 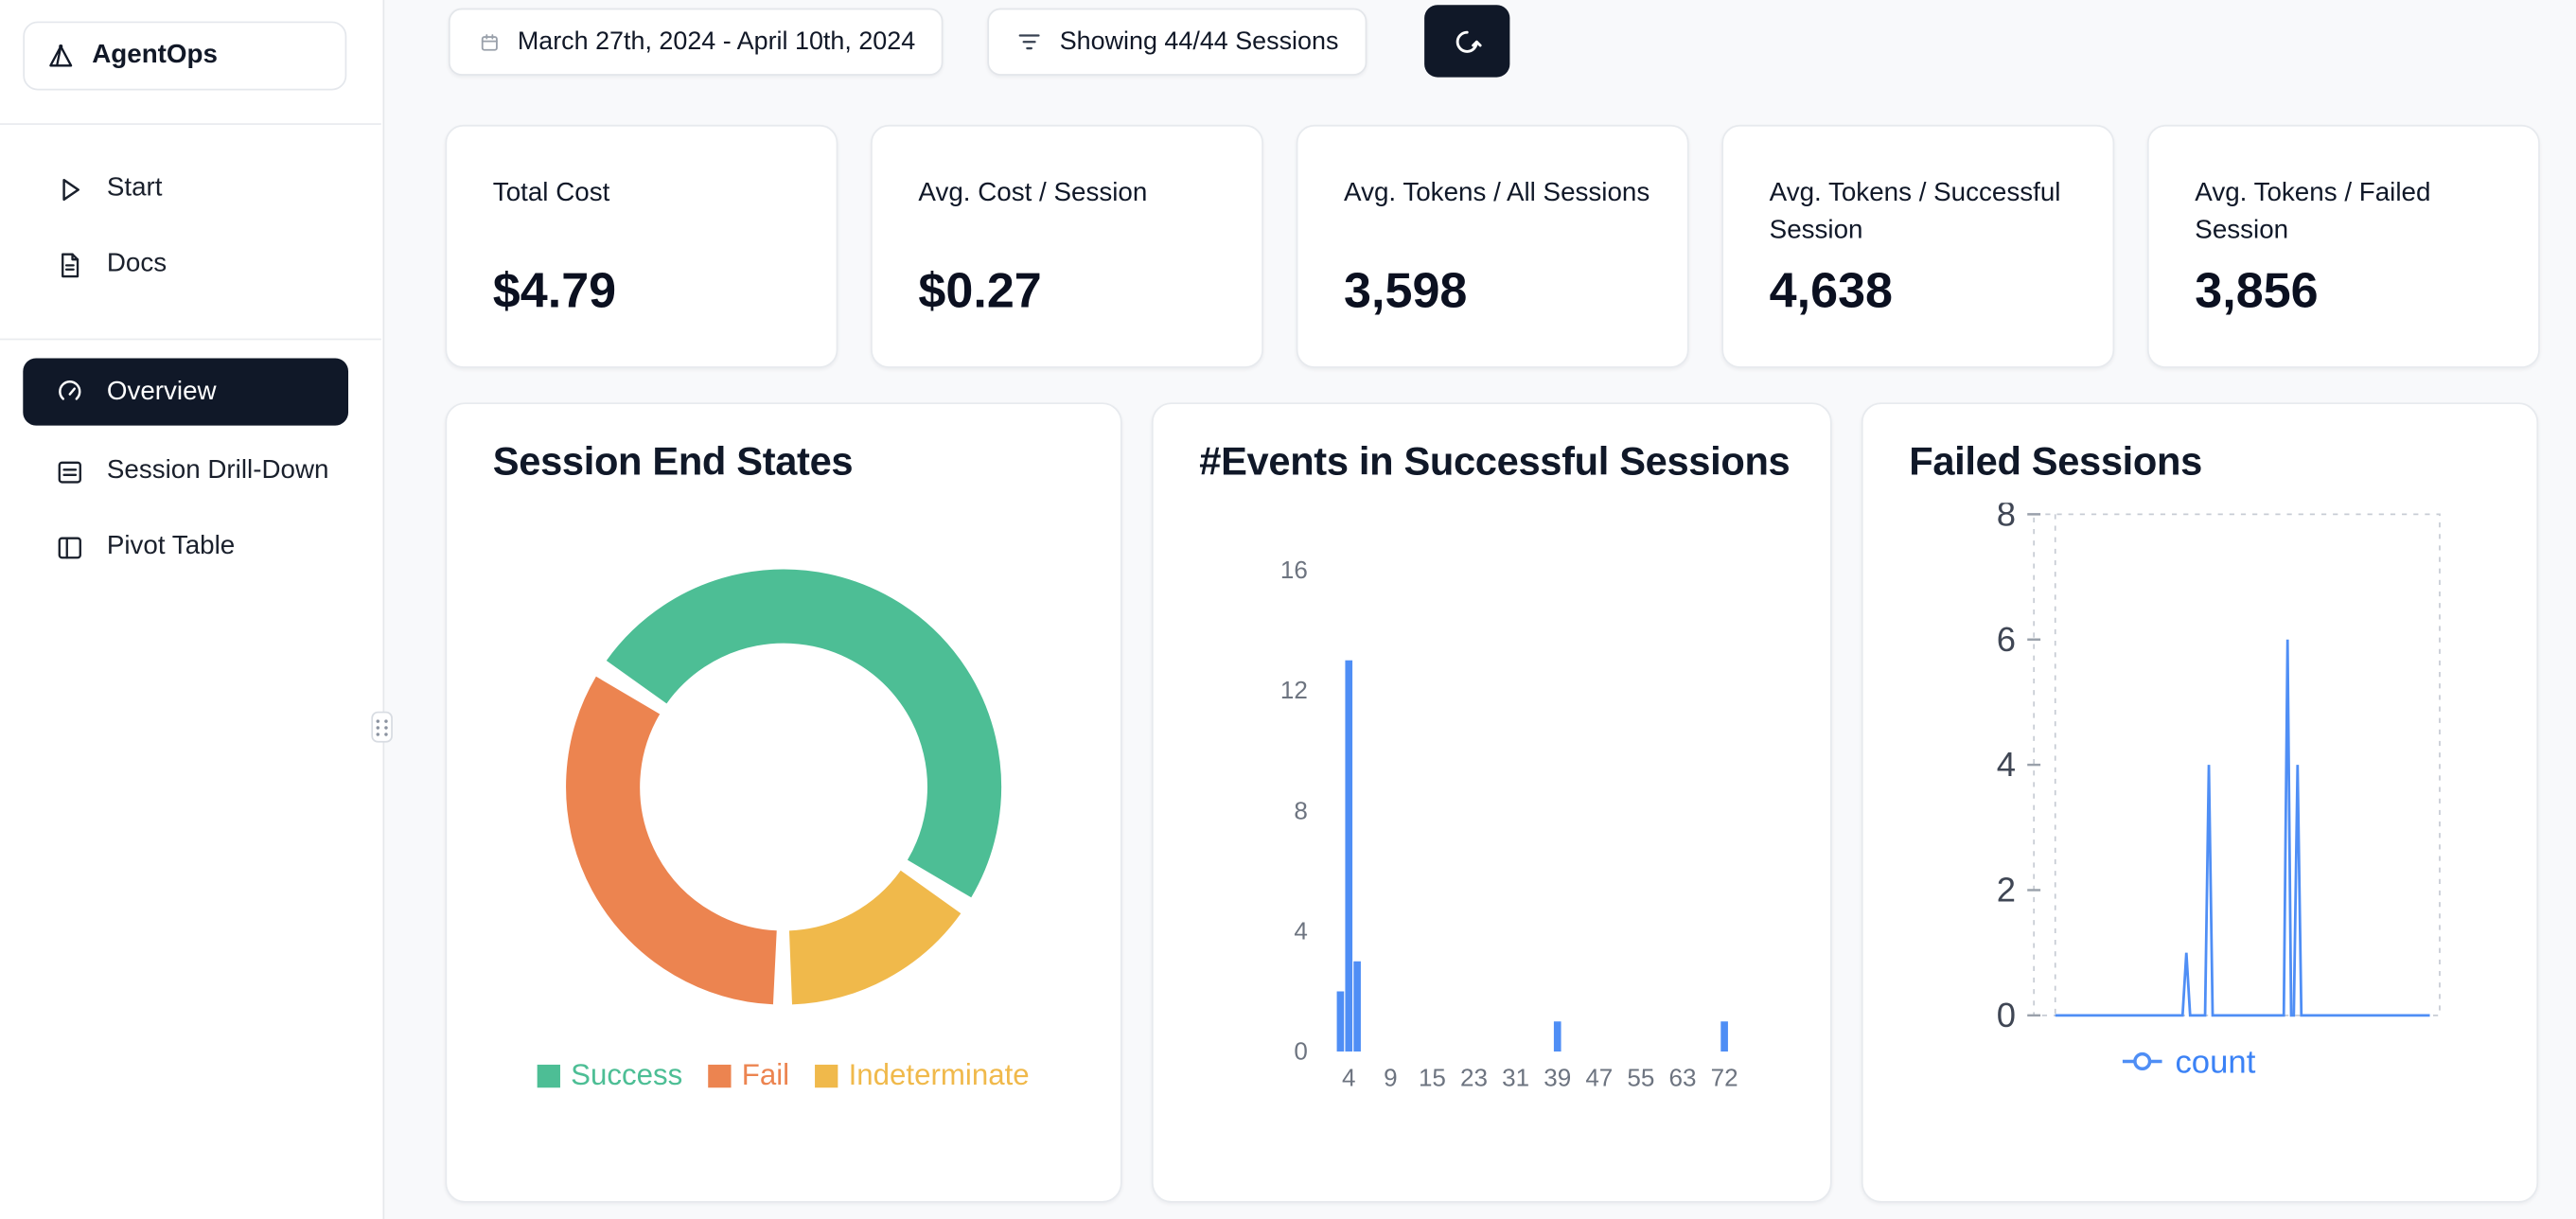 What do you see at coordinates (171, 546) in the screenshot?
I see `sidebar-item-label: Pivot Table` at bounding box center [171, 546].